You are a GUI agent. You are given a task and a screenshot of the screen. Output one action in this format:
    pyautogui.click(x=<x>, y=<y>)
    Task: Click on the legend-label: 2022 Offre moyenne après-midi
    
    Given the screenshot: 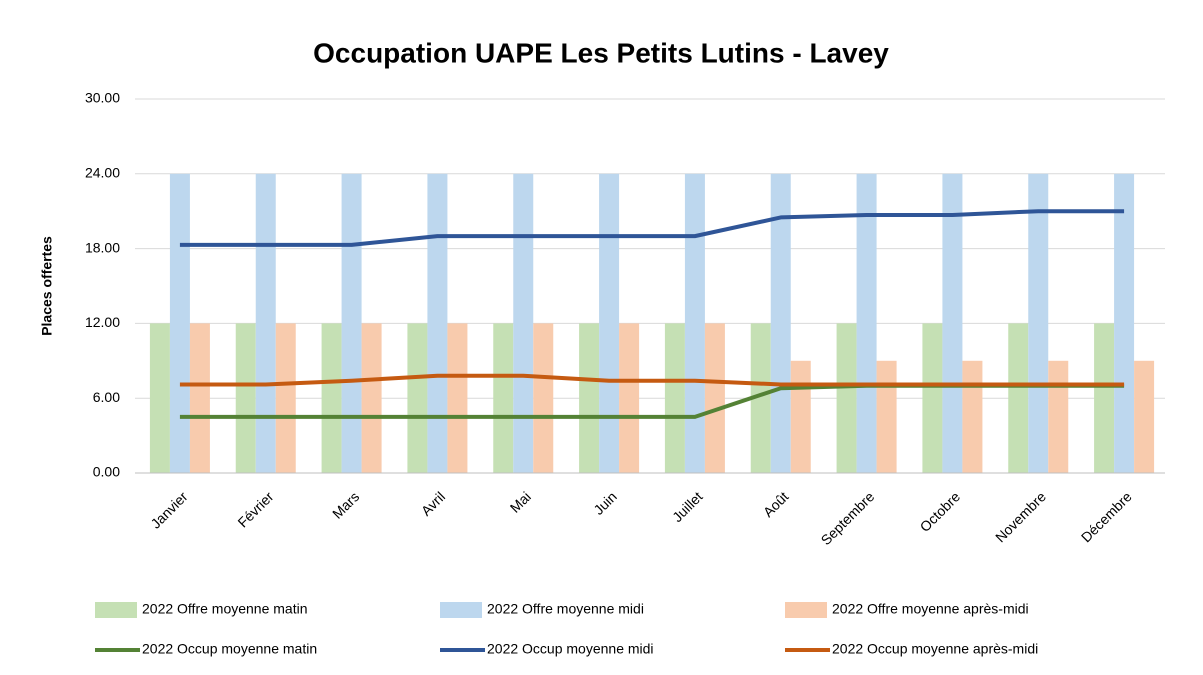 What is the action you would take?
    pyautogui.click(x=930, y=609)
    